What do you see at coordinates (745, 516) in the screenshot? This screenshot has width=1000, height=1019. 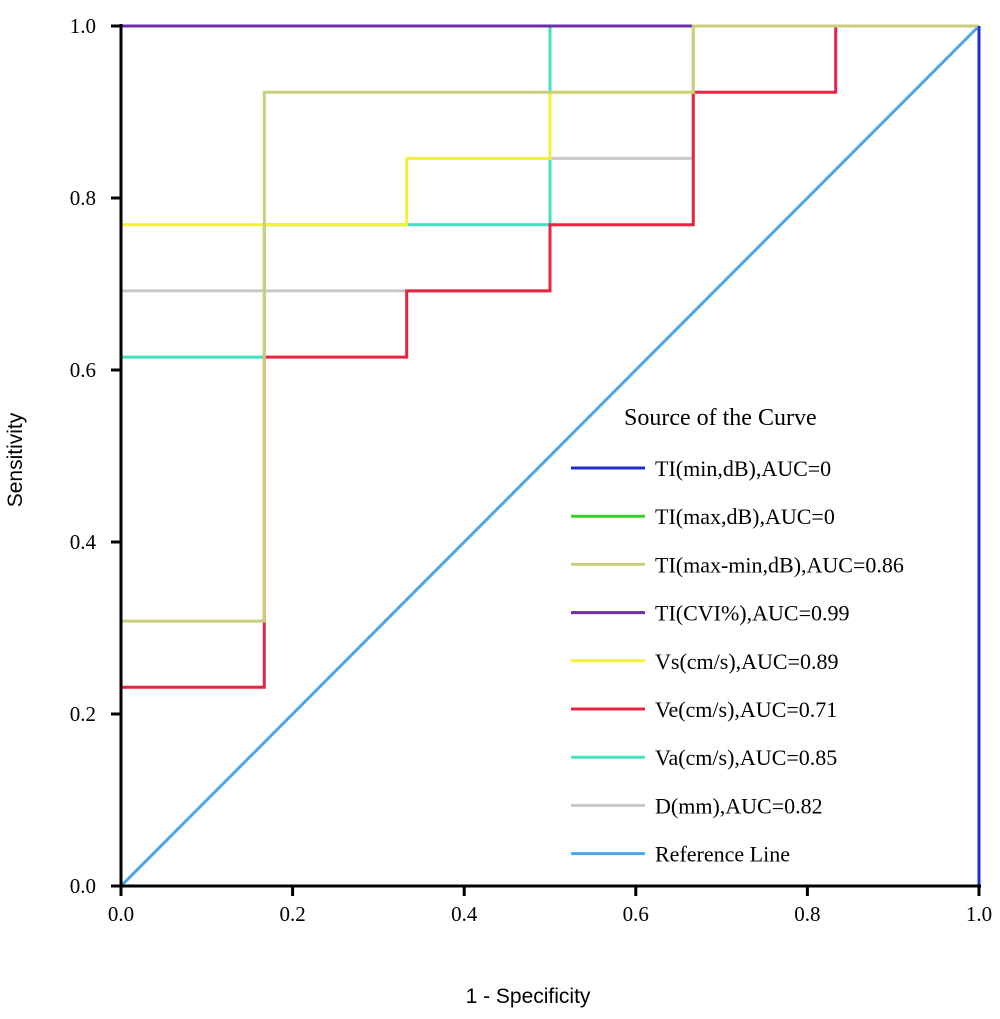 I see `legend-label: TI(max,dB),AUC=0` at bounding box center [745, 516].